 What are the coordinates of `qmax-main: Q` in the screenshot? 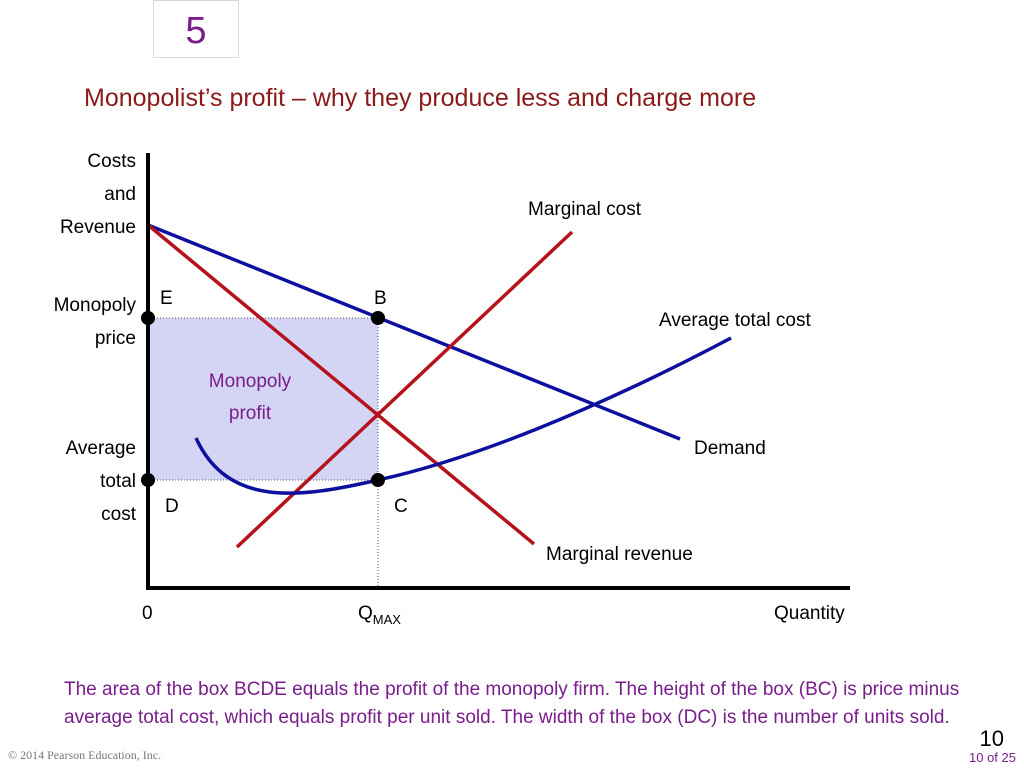 It's located at (365, 613).